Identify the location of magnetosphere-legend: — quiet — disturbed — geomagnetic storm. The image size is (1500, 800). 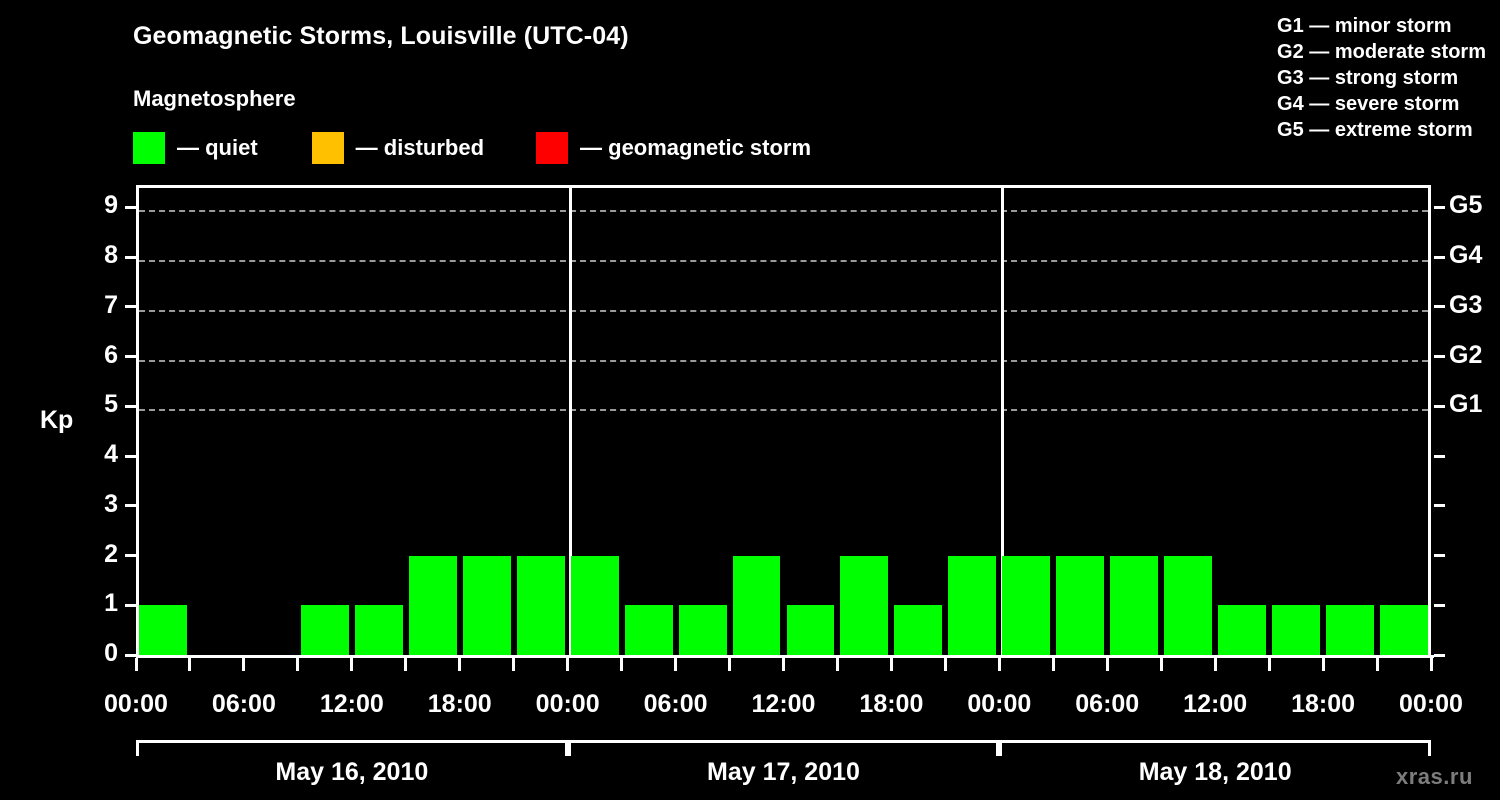
(472, 148).